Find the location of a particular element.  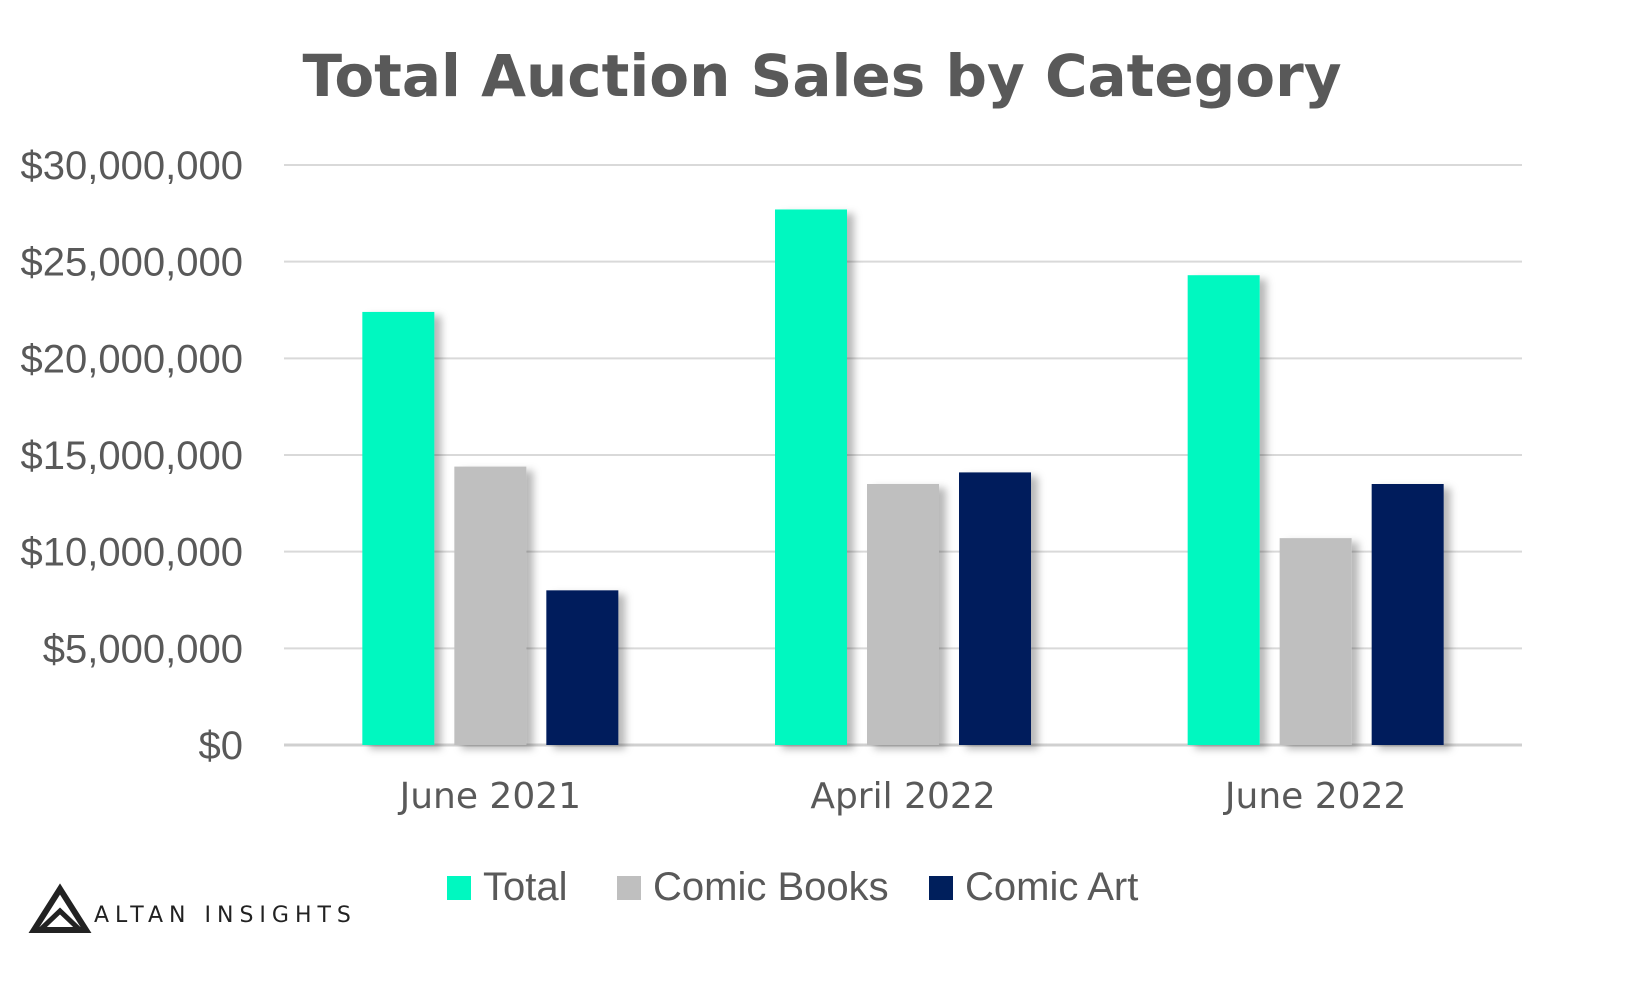

y-tick-label: $15,000,000 is located at coordinates (132, 456).